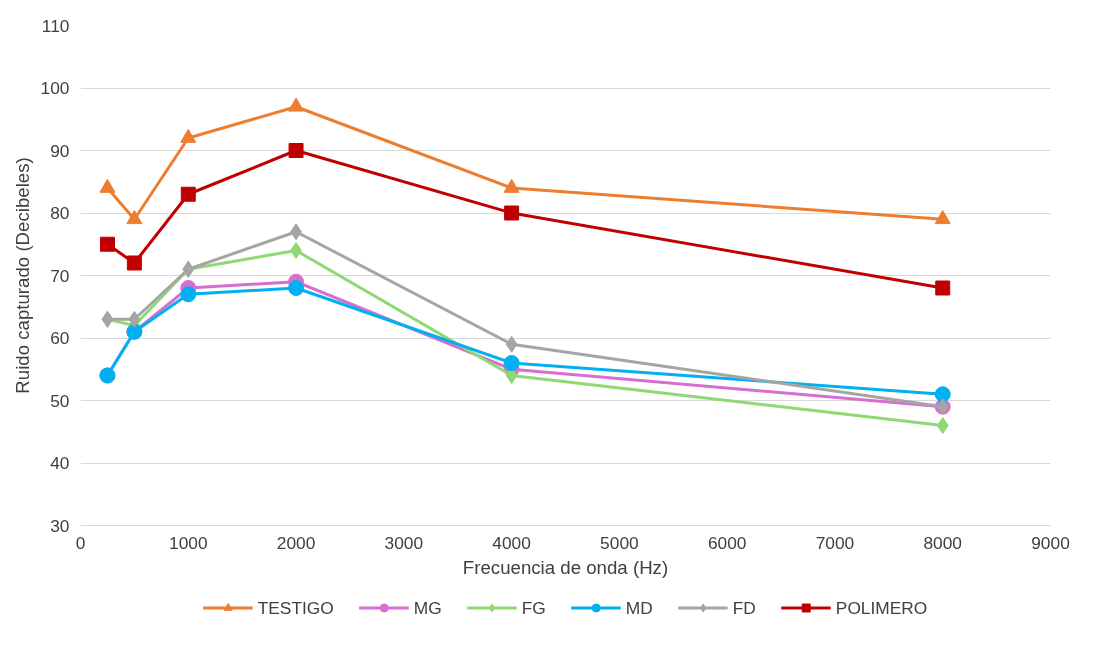 The image size is (1095, 649). What do you see at coordinates (60, 463) in the screenshot?
I see `y-tick-label: 40` at bounding box center [60, 463].